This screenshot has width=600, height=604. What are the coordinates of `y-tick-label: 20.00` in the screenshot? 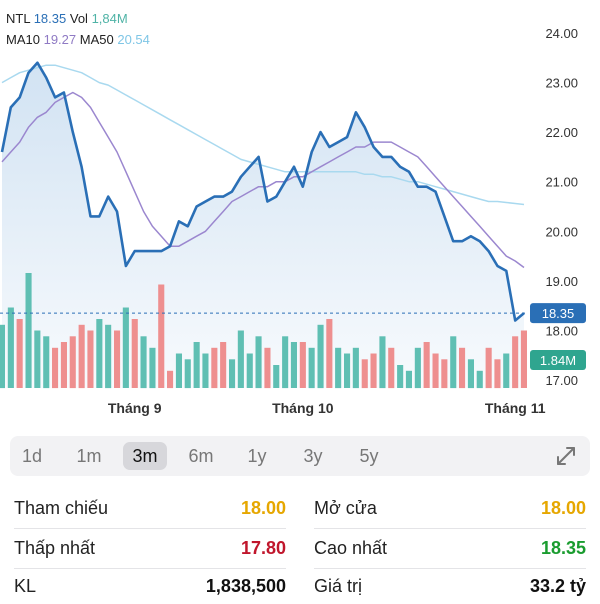 It's located at (561, 231).